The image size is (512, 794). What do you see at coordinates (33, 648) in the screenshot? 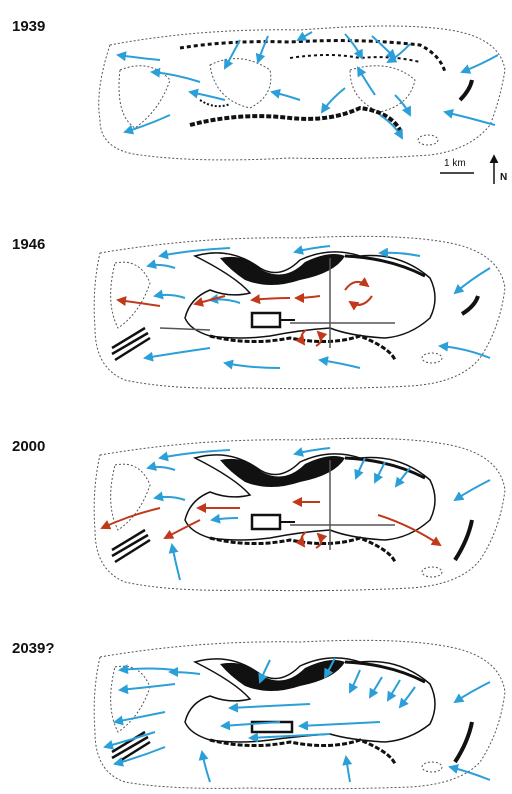
I see `year-label: 2039?` at bounding box center [33, 648].